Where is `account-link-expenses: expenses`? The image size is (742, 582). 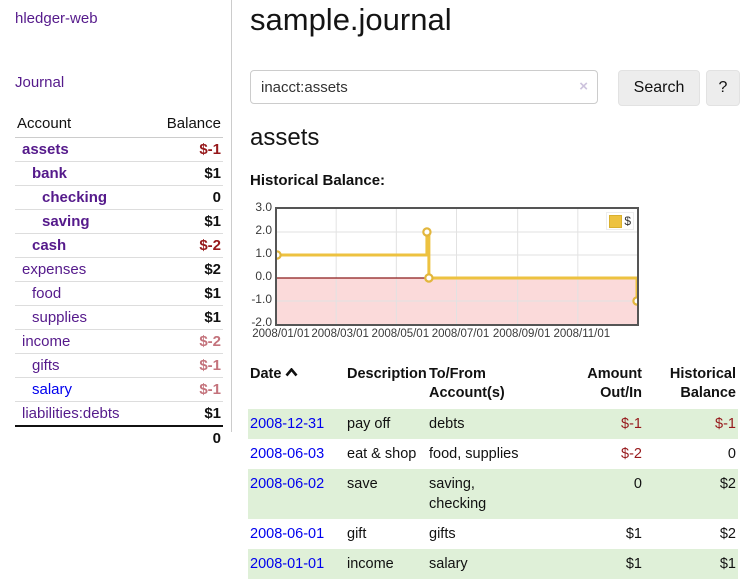 account-link-expenses: expenses is located at coordinates (54, 269).